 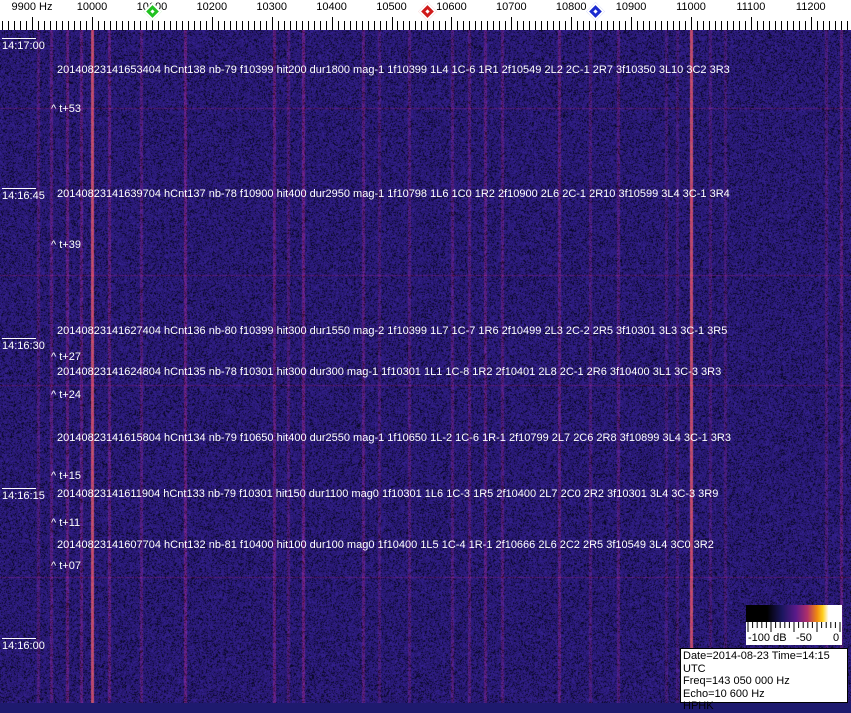 I want to click on colorbar-legend: -100 dB -50 0, so click(x=794, y=625).